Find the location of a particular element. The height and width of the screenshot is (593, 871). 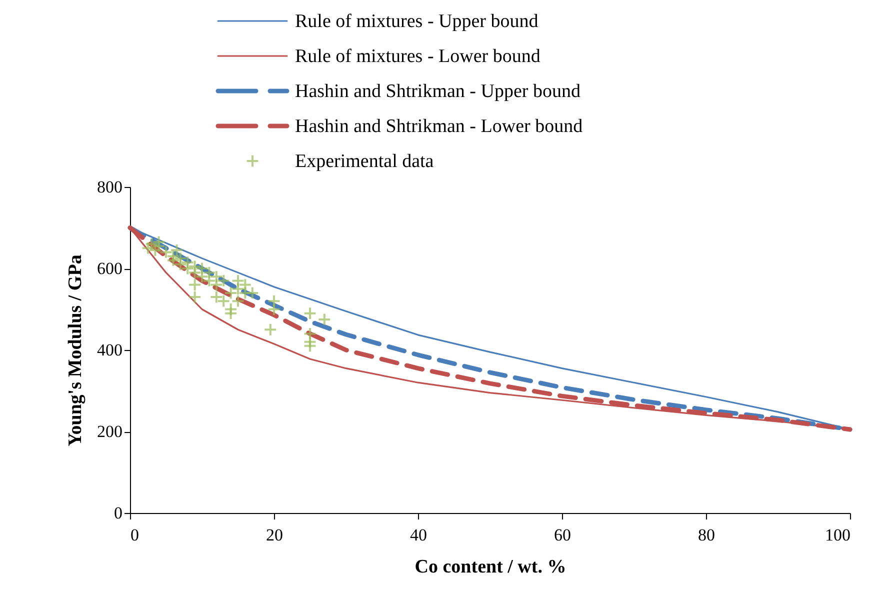

x-tick-label: 60 is located at coordinates (562, 535).